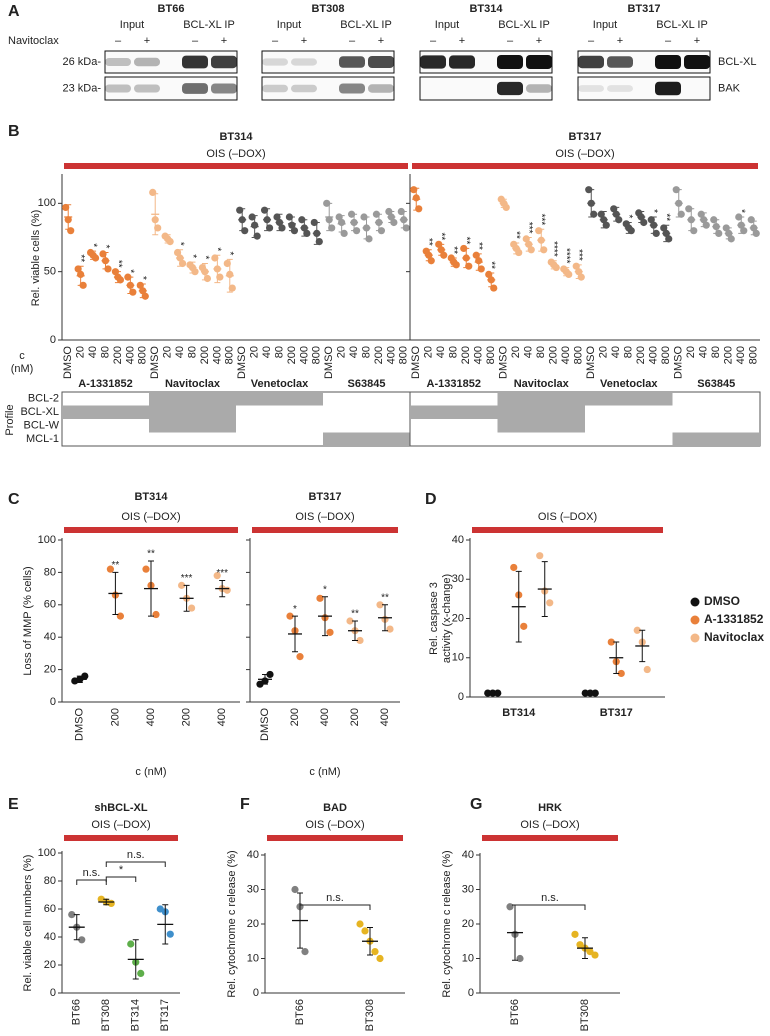  Describe the element at coordinates (171, 9) in the screenshot. I see `cell-line: BT66` at that location.